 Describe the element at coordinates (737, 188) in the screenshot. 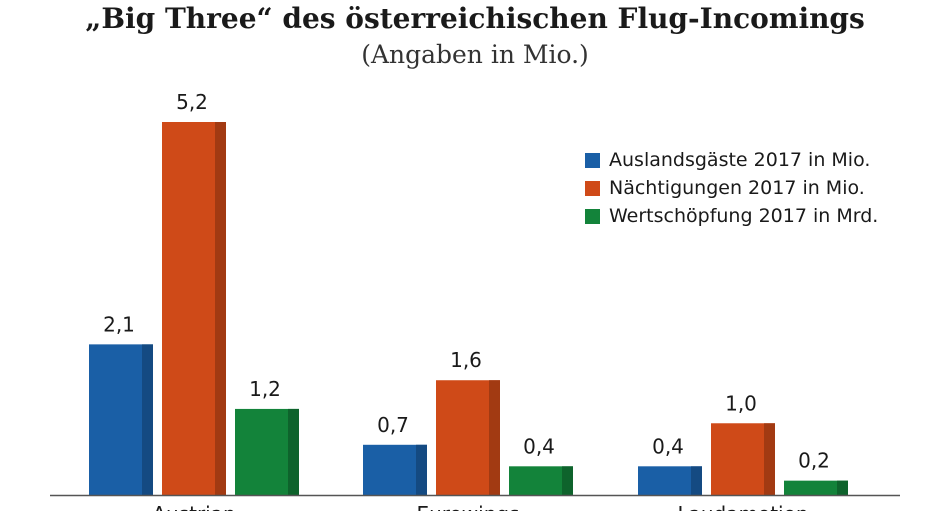

I see `legend-label-naechtigungen: Nächtigungen 2017 in Mio.` at that location.